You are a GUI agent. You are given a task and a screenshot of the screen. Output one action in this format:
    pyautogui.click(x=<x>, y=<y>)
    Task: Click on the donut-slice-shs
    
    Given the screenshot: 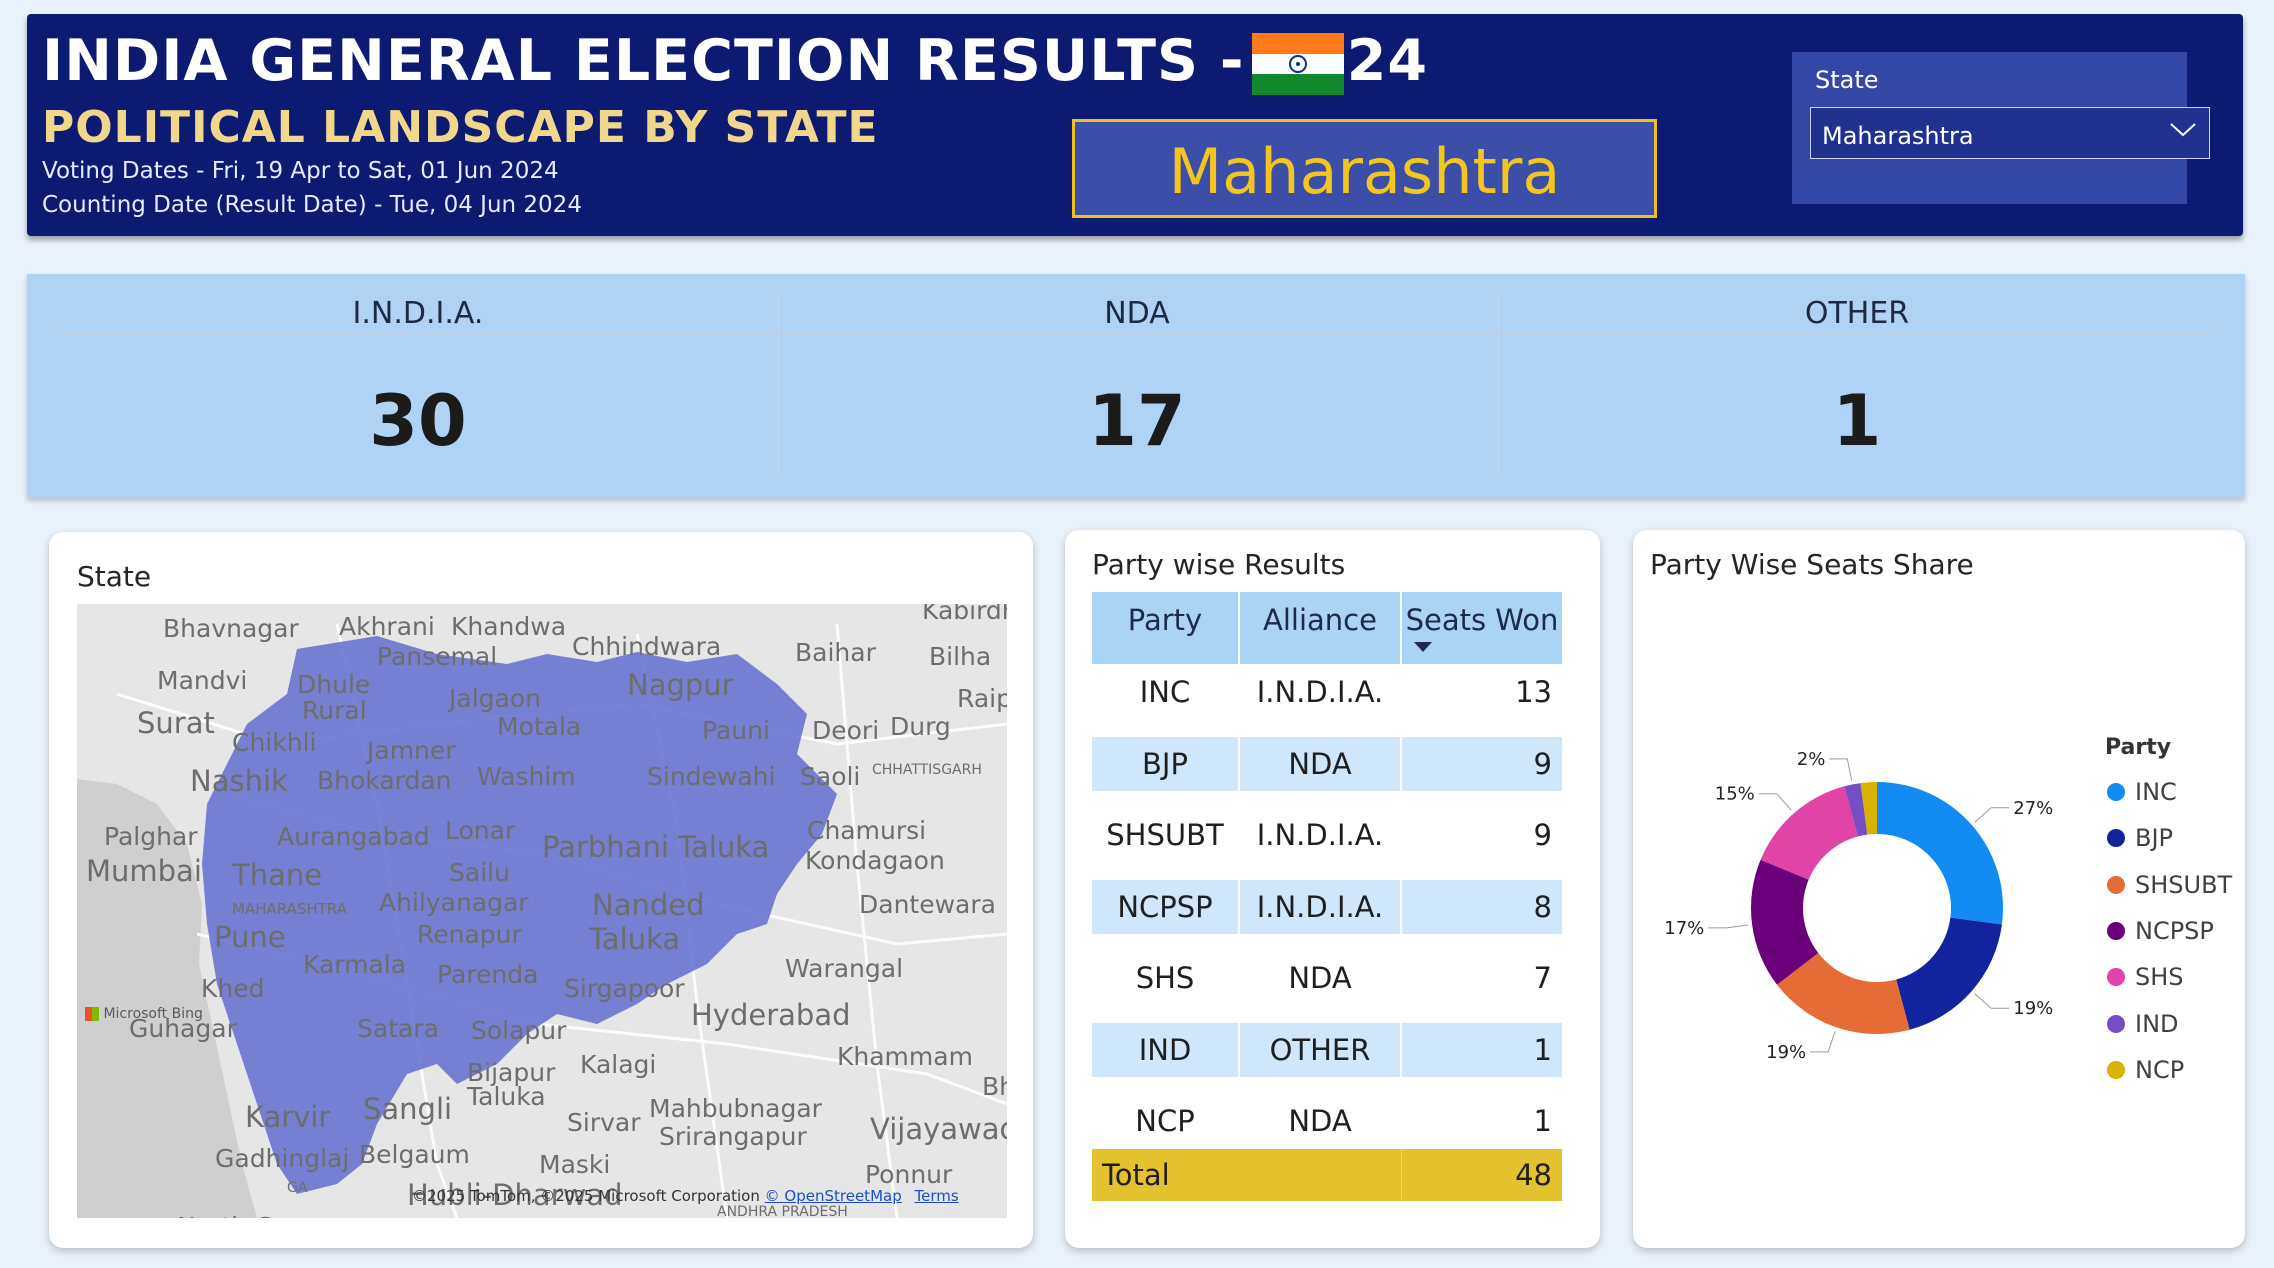 What is the action you would take?
    pyautogui.click(x=1809, y=833)
    